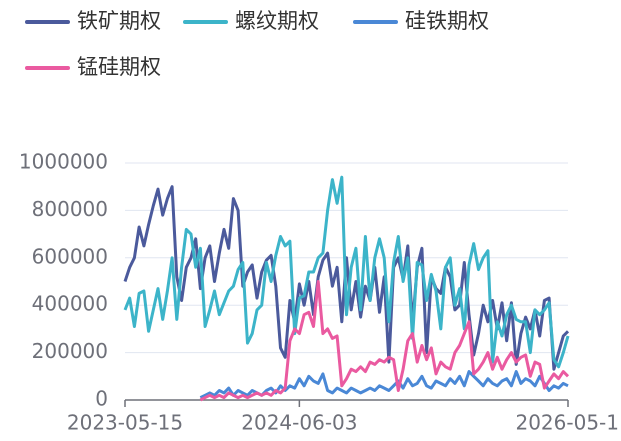  I want to click on y-tick-label: 800000, so click(70, 209).